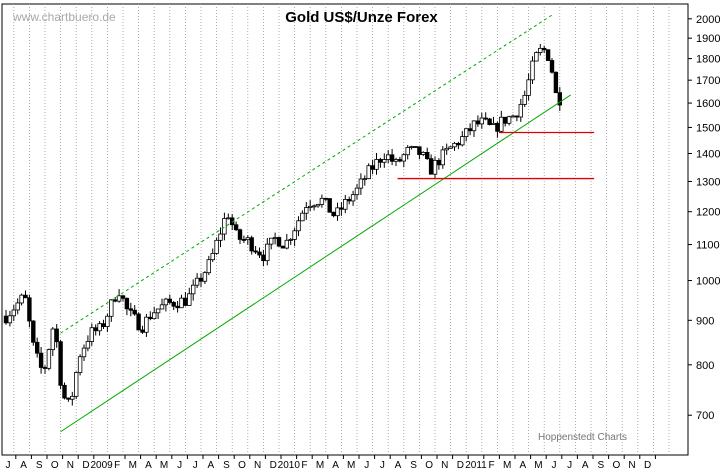  Describe the element at coordinates (705, 416) in the screenshot. I see `y-tick-label: 700` at that location.